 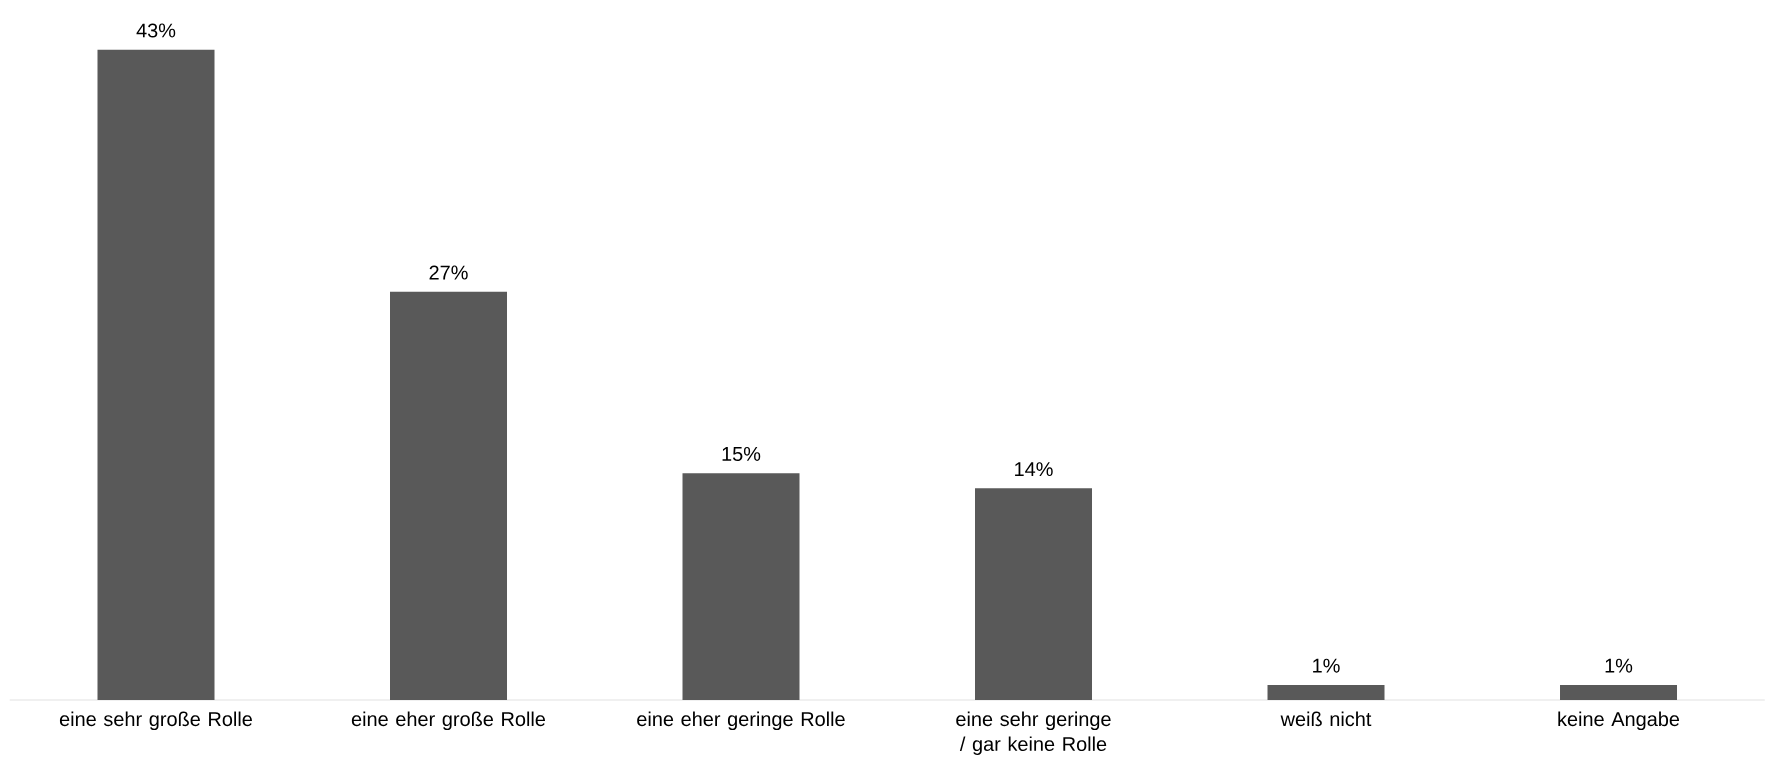 I want to click on data-label: 15%, so click(x=741, y=453).